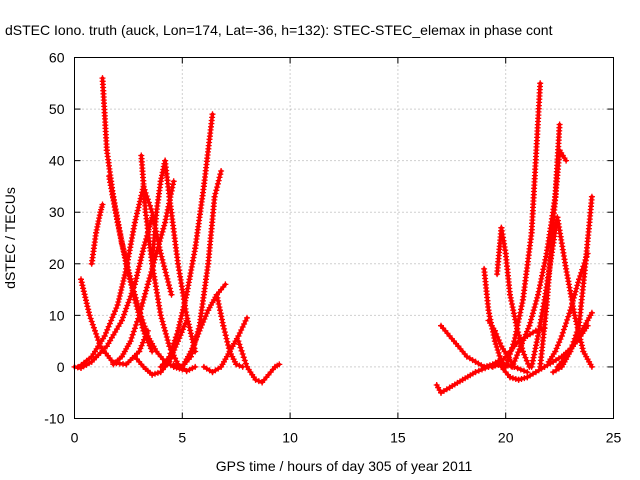 The width and height of the screenshot is (640, 480). What do you see at coordinates (344, 466) in the screenshot?
I see `x-axis-label: GPS time / hours of day 305 of year 2011` at bounding box center [344, 466].